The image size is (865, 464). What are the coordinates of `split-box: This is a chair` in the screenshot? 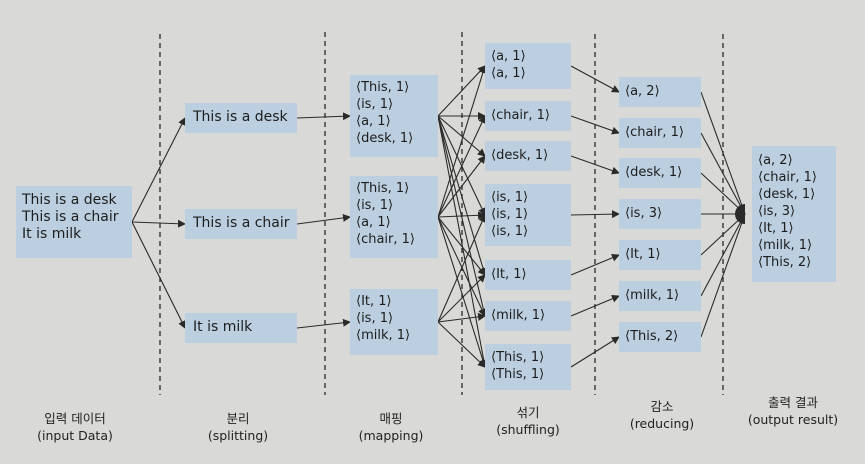 It's located at (241, 224).